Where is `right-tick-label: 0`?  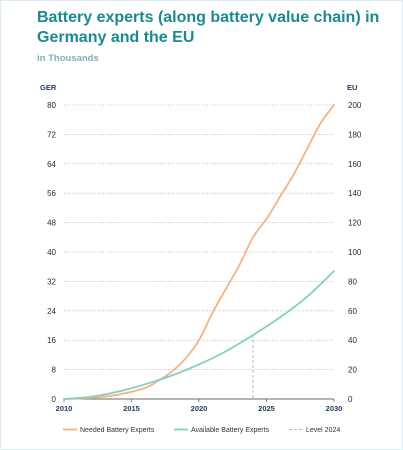 right-tick-label: 0 is located at coordinates (350, 399).